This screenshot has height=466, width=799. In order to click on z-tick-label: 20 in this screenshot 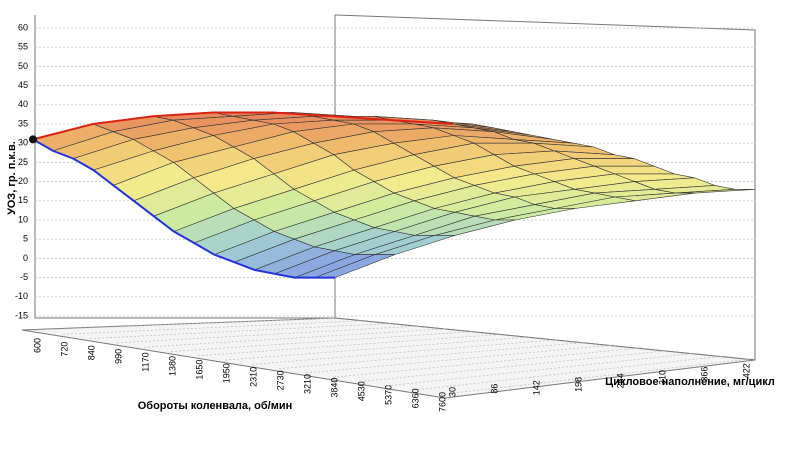, I will do `click(23, 181)`.